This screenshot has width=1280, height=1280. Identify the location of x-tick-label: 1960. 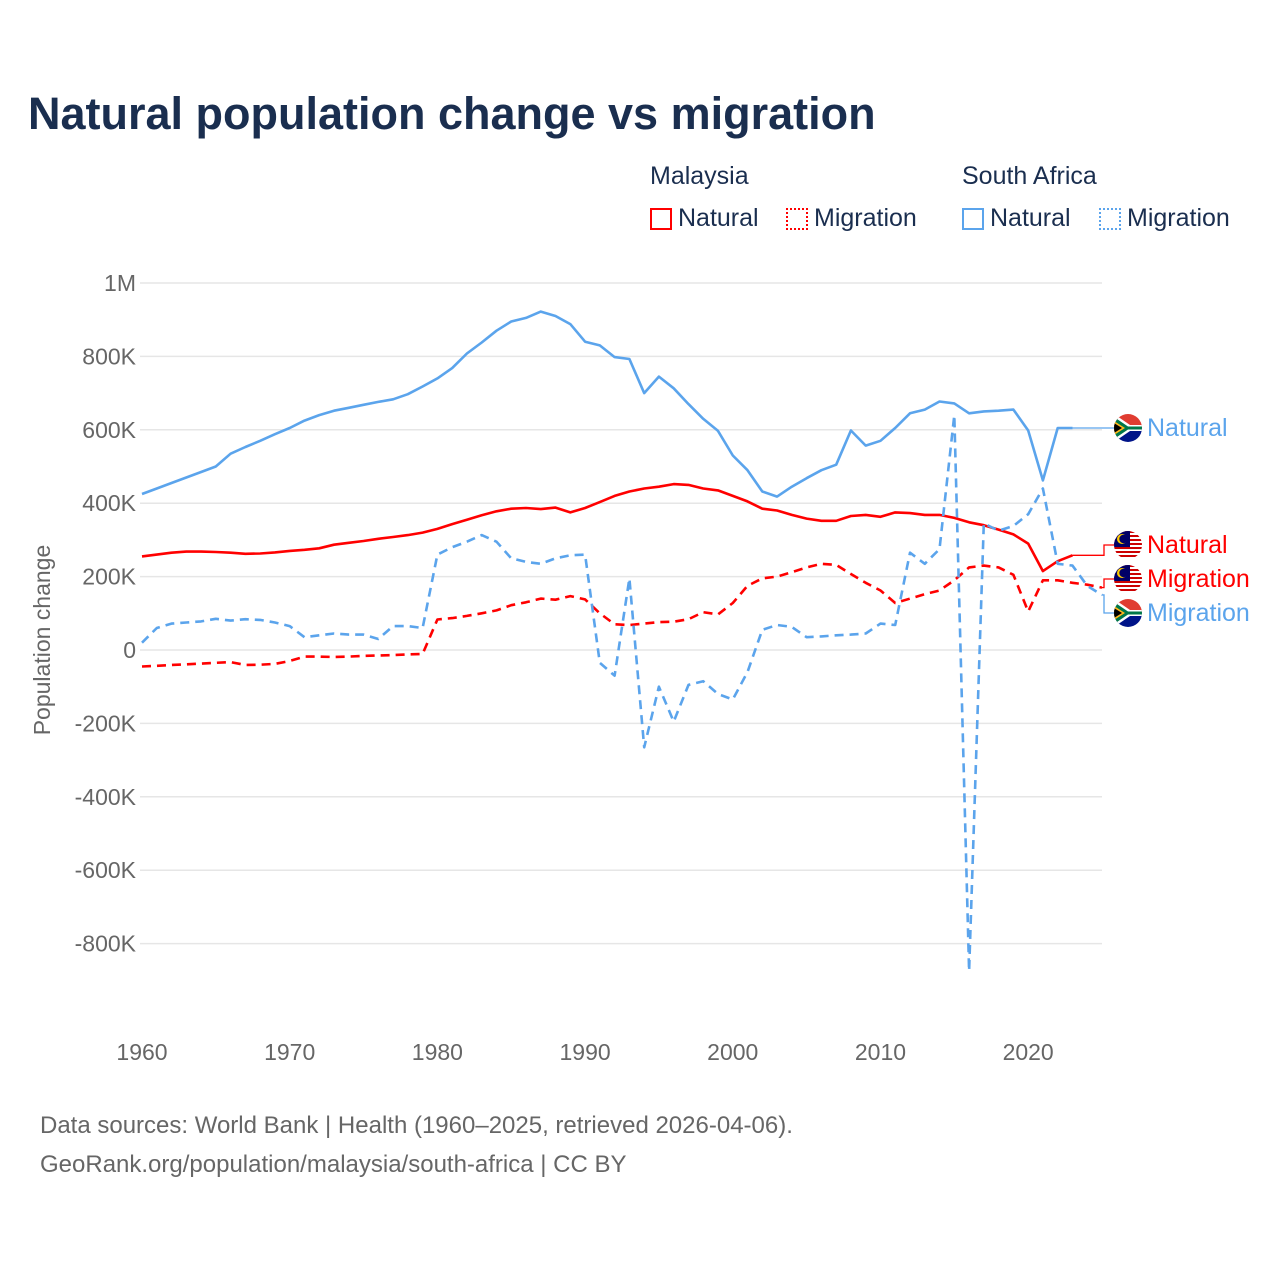
(141, 1052).